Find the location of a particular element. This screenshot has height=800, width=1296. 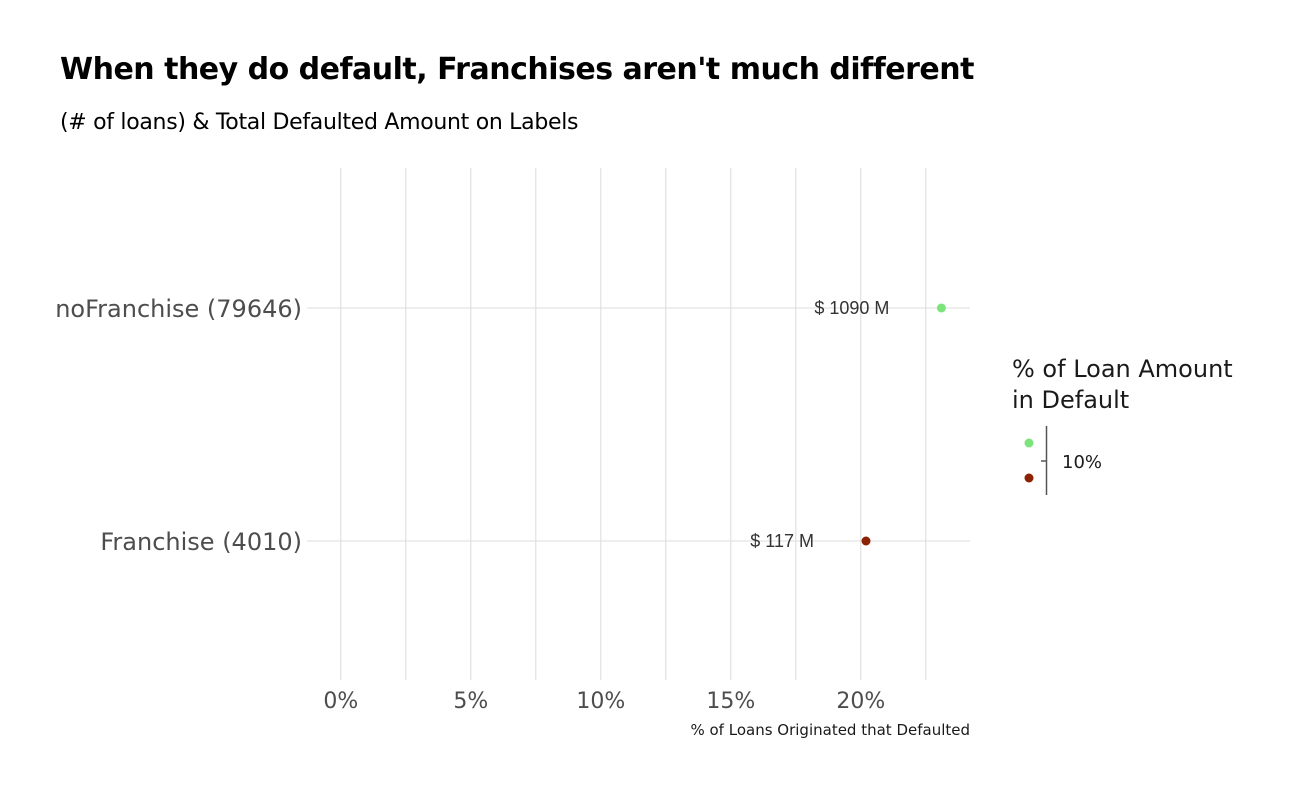

x-tick-label: 10% is located at coordinates (600, 701).